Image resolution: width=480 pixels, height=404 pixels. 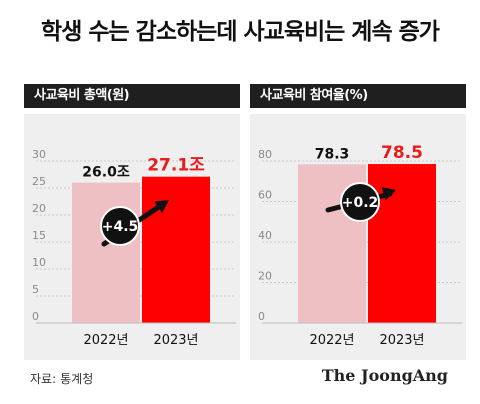 I want to click on source-note: 자료: 통계청, so click(x=61, y=378).